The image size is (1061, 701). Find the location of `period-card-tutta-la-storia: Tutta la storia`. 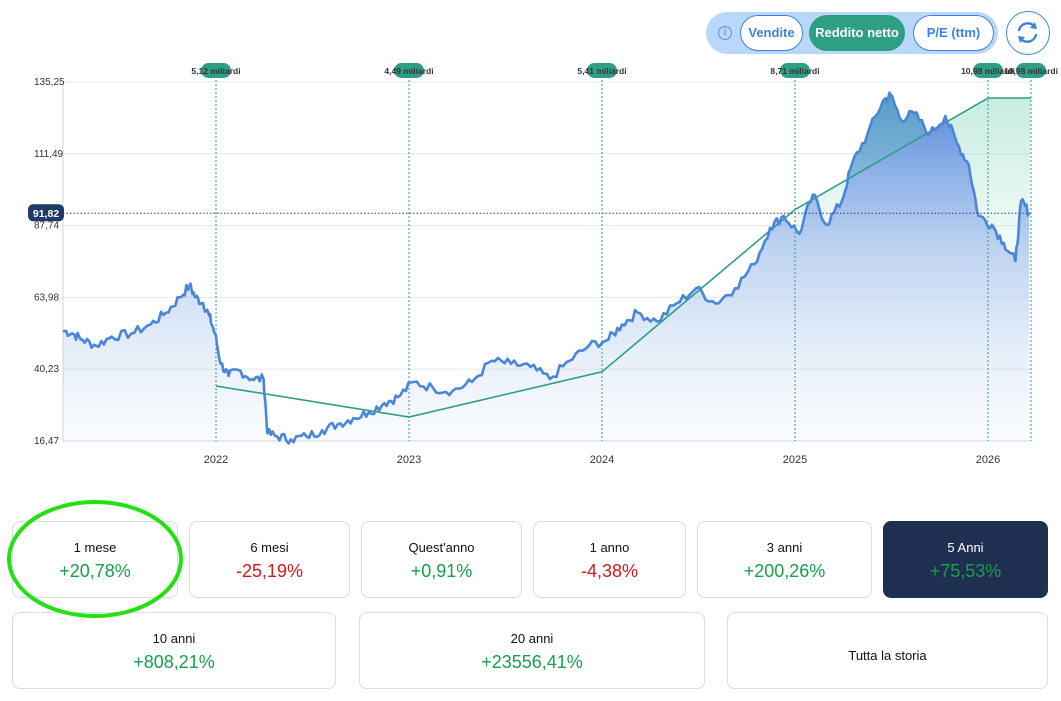

period-card-tutta-la-storia: Tutta la storia is located at coordinates (887, 650).